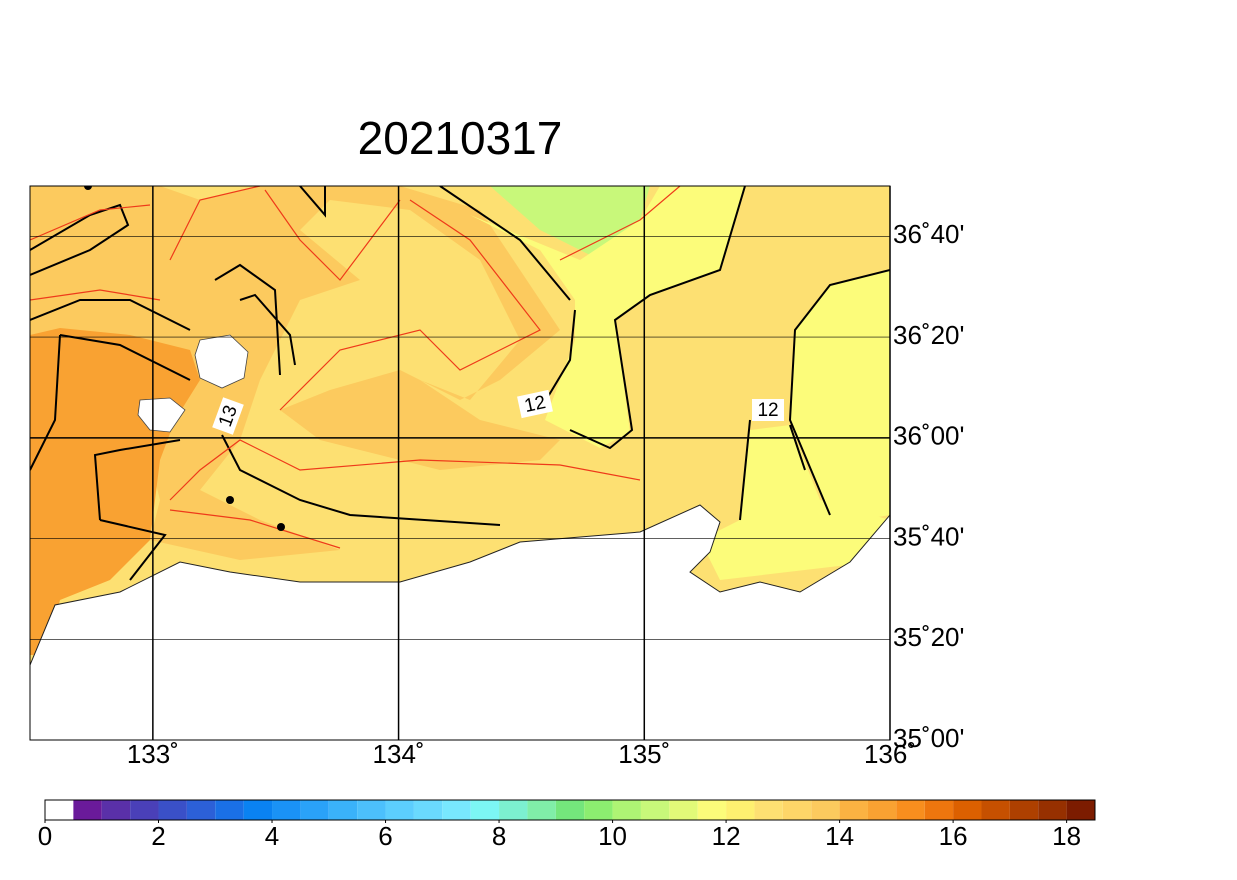  What do you see at coordinates (839, 836) in the screenshot?
I see `colorbar-tick-label: 14` at bounding box center [839, 836].